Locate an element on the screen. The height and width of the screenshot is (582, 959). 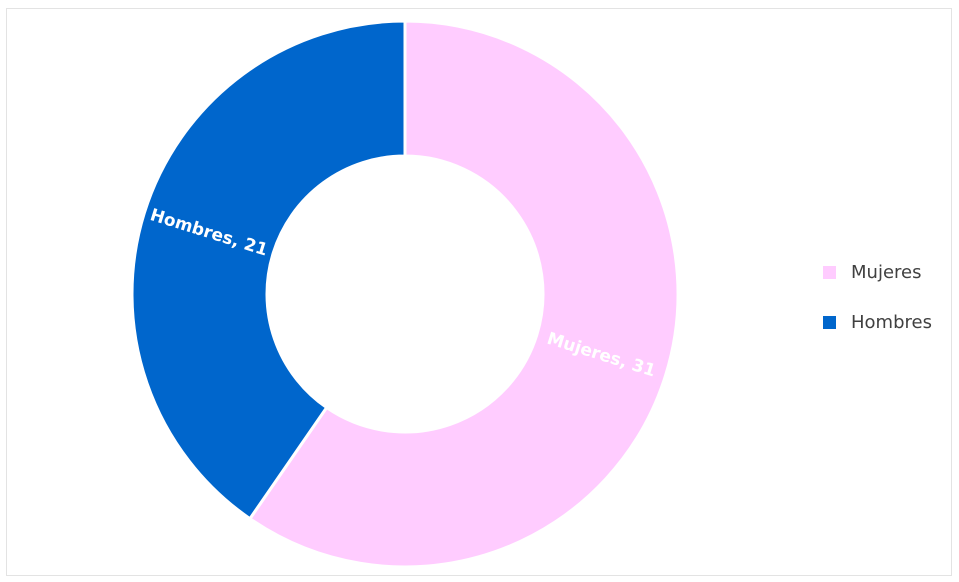
legend-label-mujeres: Mujeres is located at coordinates (886, 272).